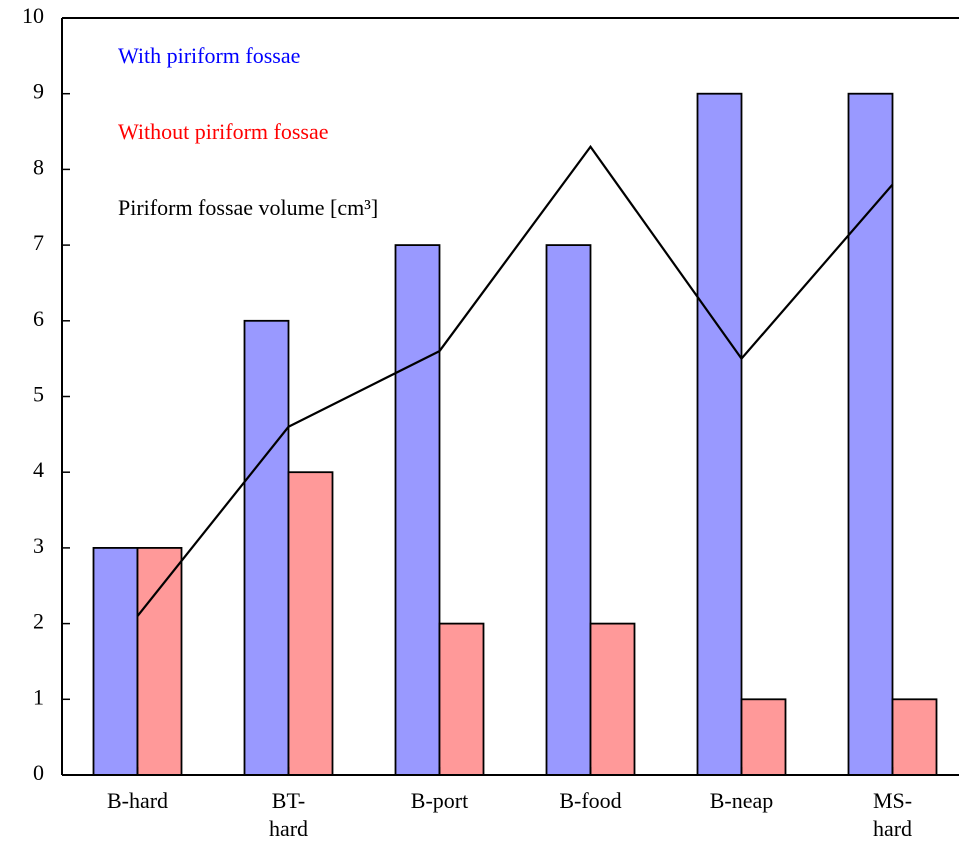  Describe the element at coordinates (248, 207) in the screenshot. I see `legend-entry: Piriform fossae volume [cm³]` at that location.